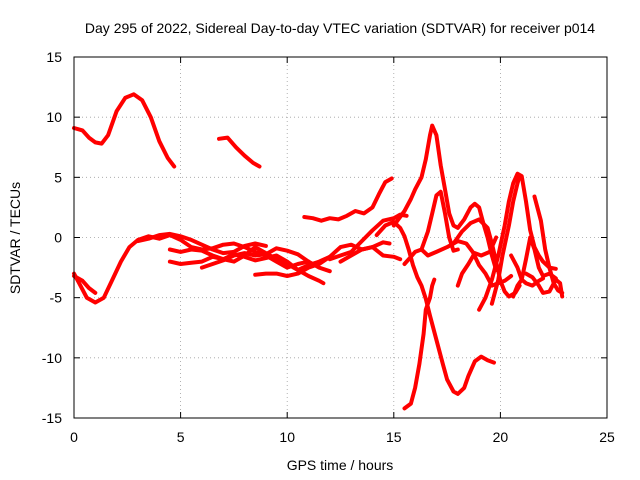 This screenshot has height=480, width=640. Describe the element at coordinates (607, 437) in the screenshot. I see `x-tick-label: 25` at that location.